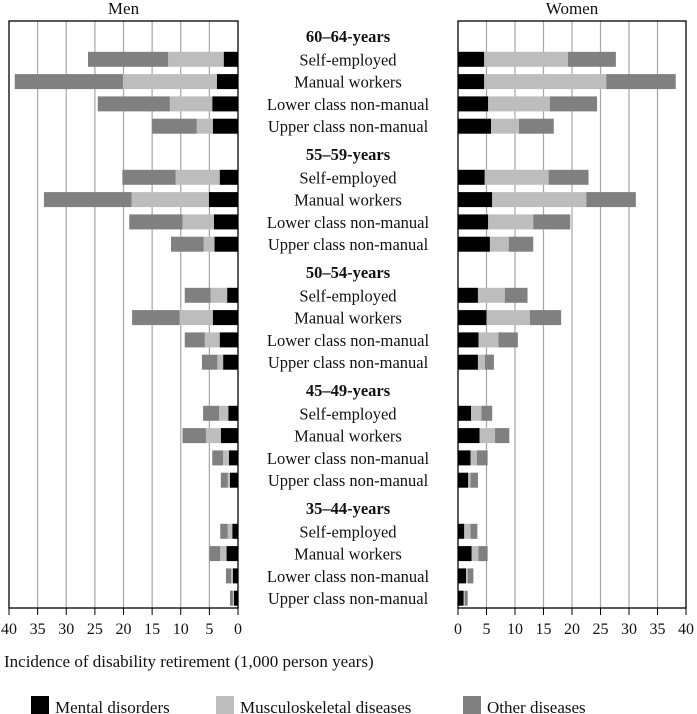 The image size is (697, 714). Describe the element at coordinates (536, 706) in the screenshot. I see `legend-label: Other diseases` at that location.